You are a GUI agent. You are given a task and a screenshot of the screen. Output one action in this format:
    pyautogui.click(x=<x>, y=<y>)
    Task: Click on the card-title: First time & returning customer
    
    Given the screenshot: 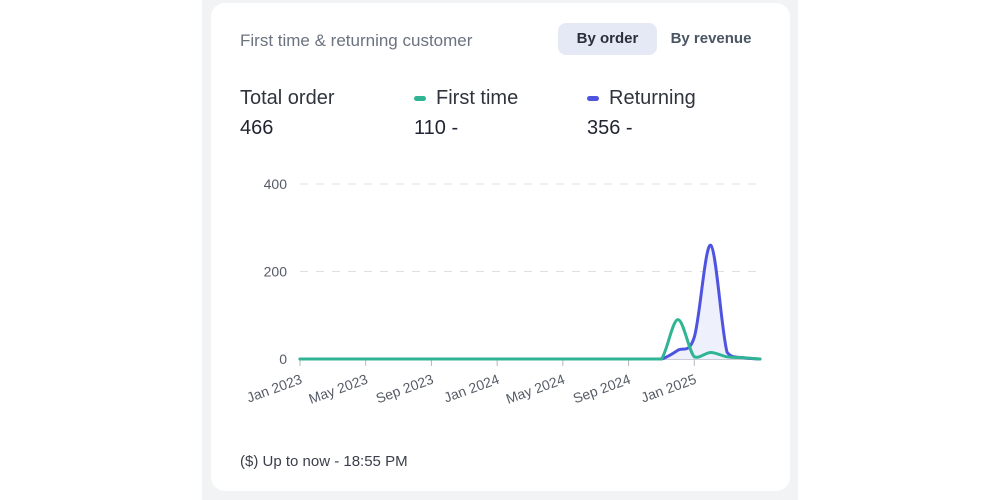 What is the action you would take?
    pyautogui.click(x=356, y=40)
    